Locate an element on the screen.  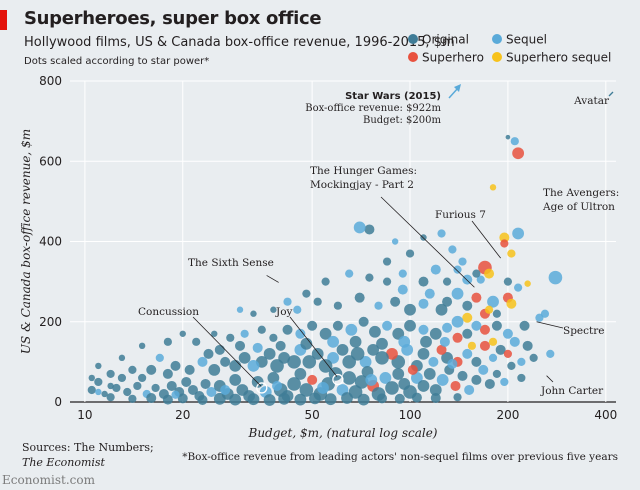
chart-title: Superheroes, super box office is located at coordinates (173, 18).